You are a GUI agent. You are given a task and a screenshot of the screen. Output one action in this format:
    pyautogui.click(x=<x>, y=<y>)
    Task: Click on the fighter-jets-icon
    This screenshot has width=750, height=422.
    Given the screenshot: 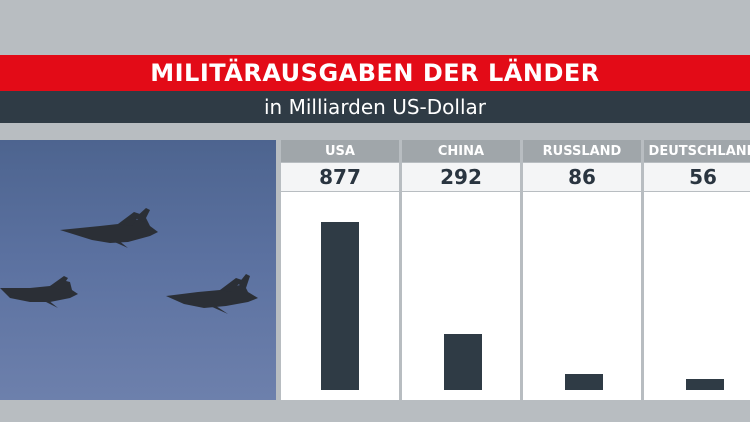 What is the action you would take?
    pyautogui.click(x=129, y=261)
    